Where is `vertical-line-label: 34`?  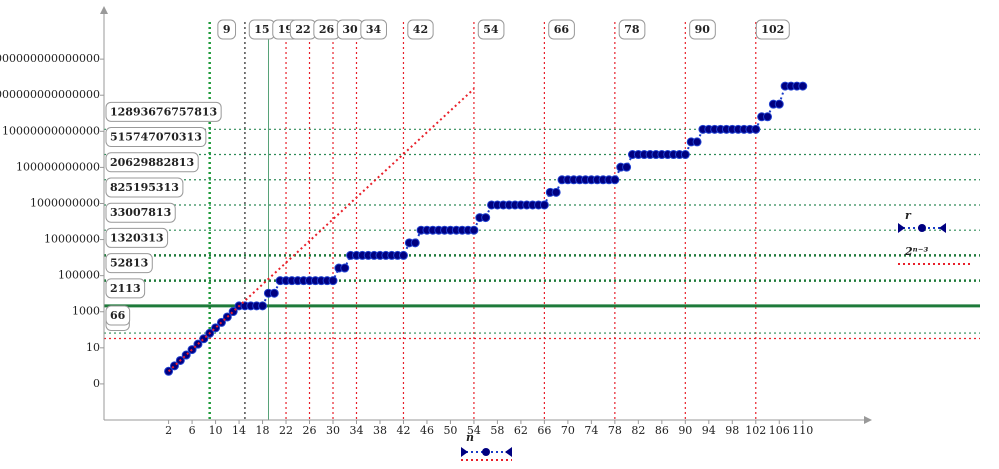 vertical-line-label: 34 is located at coordinates (374, 29).